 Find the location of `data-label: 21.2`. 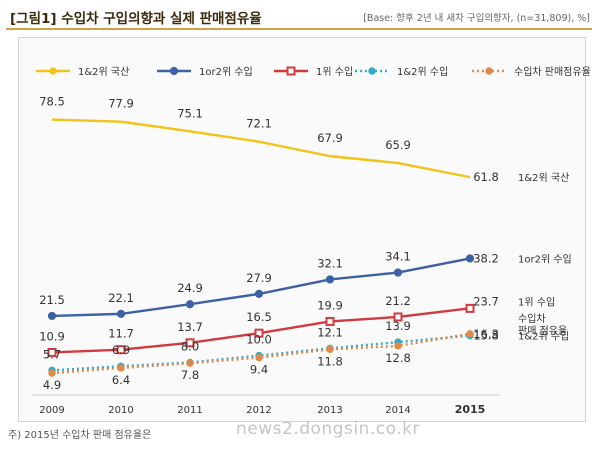

data-label: 21.2 is located at coordinates (398, 301).